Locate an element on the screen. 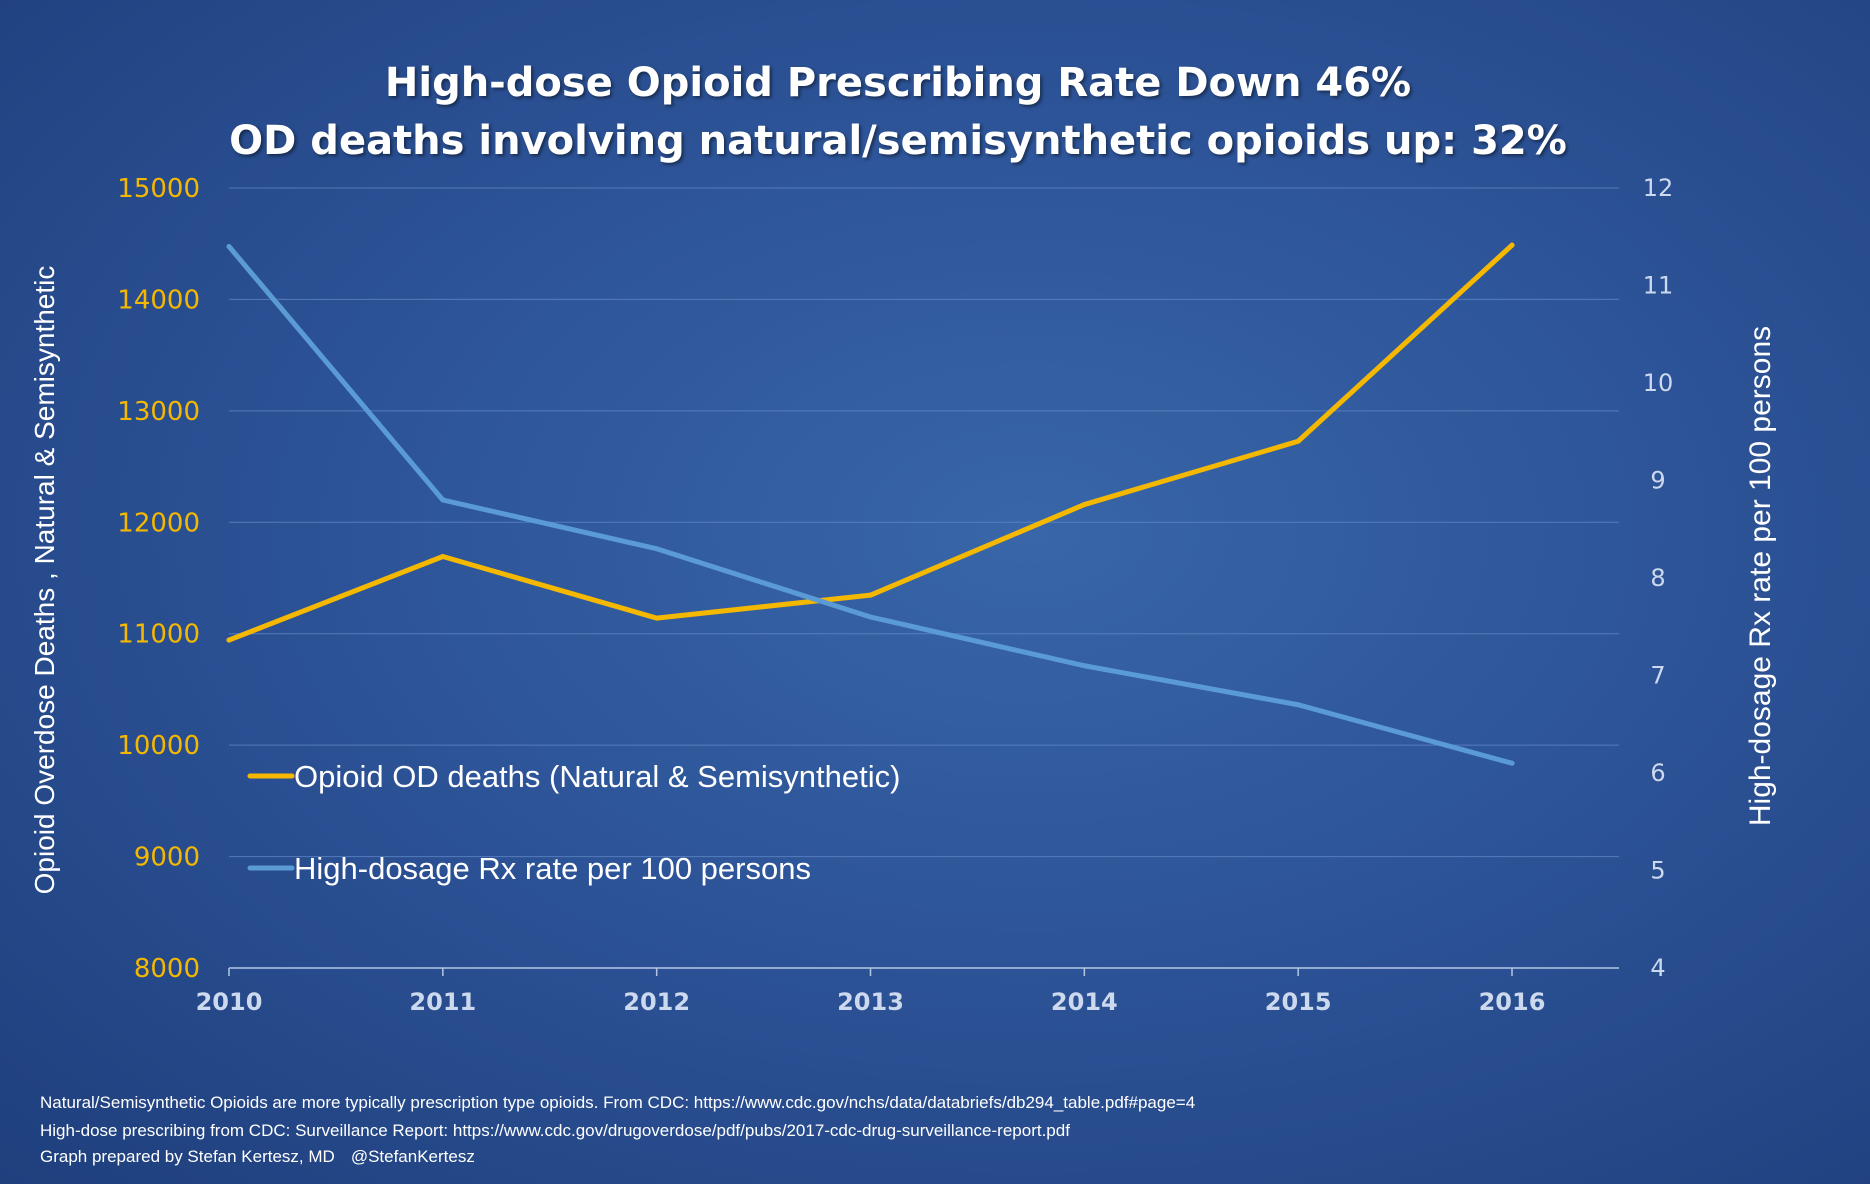  y-left-tick-label: 14000 is located at coordinates (158, 300).